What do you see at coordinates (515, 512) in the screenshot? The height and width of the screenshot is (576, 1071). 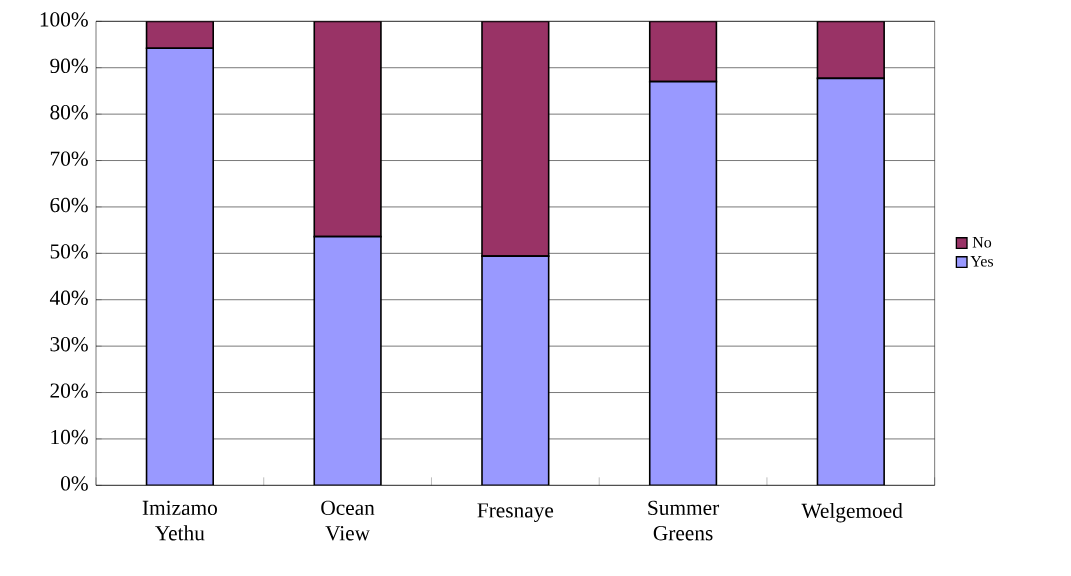 I see `x-tick-label: Fresnaye` at bounding box center [515, 512].